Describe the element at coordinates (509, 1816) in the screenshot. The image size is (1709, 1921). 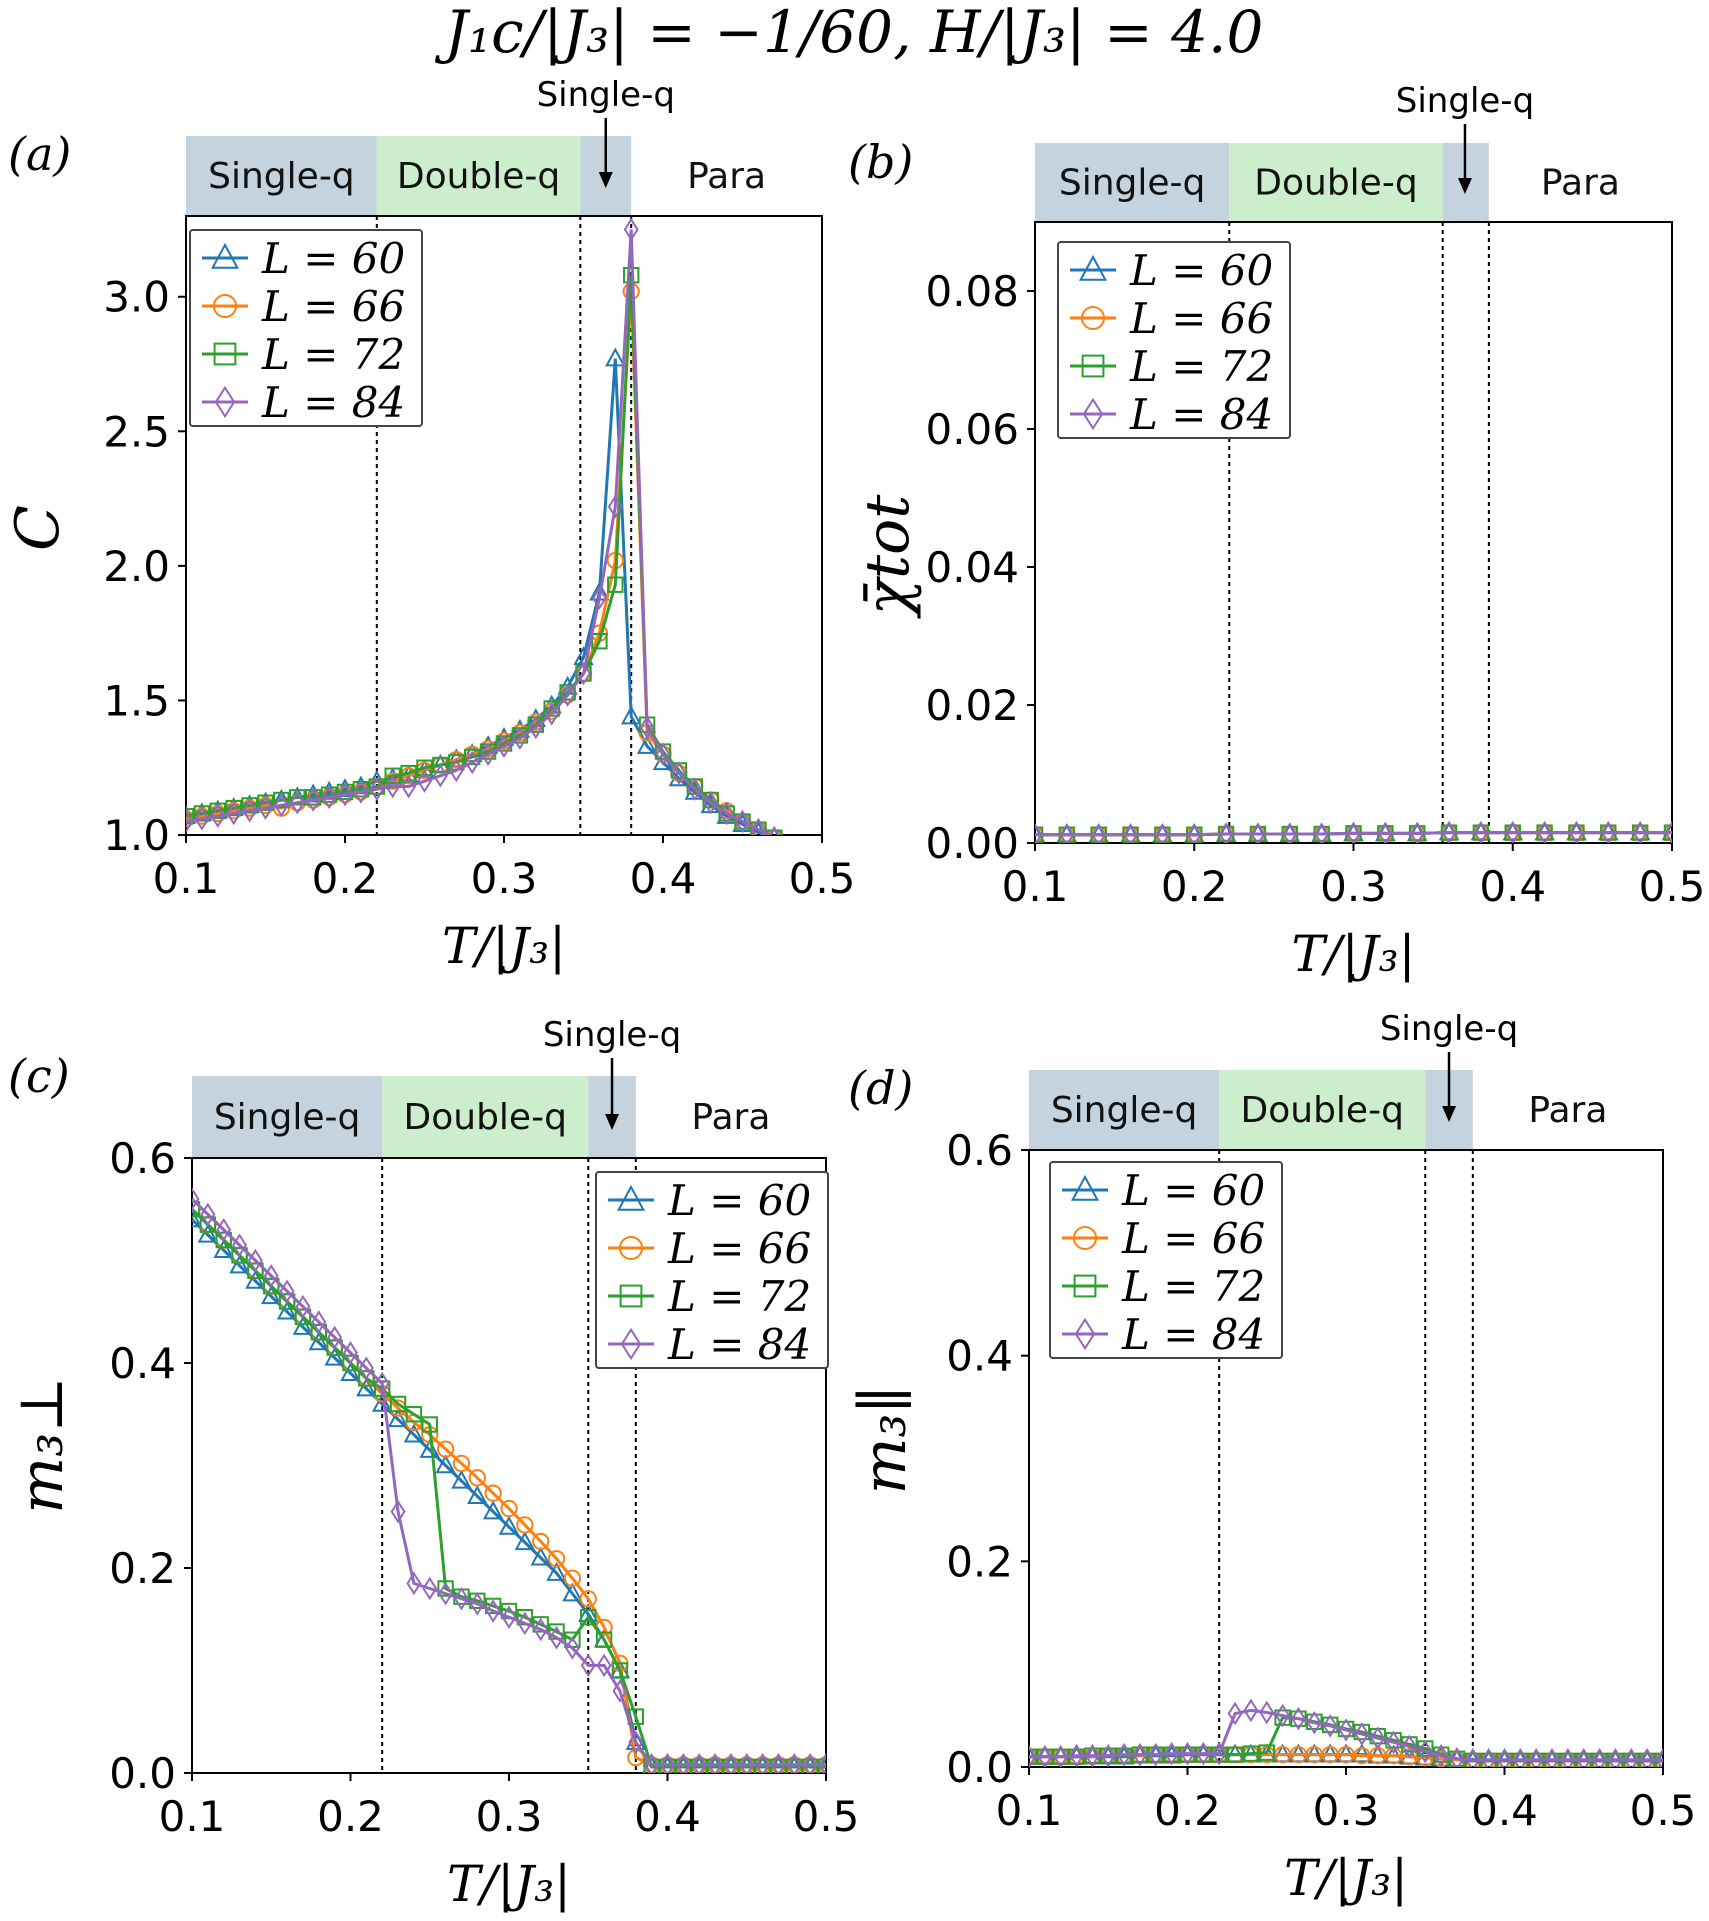
I see `x-tick-label: 0.3` at that location.